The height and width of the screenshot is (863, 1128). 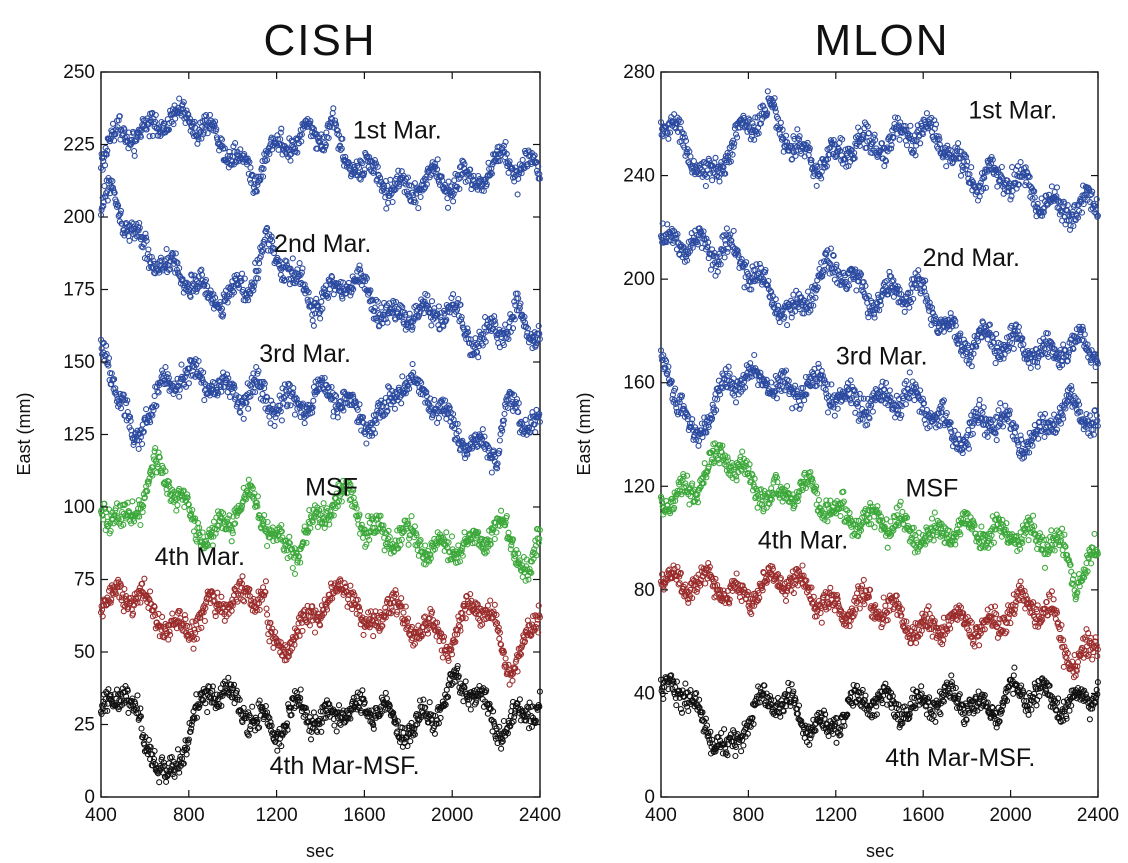 What do you see at coordinates (79, 145) in the screenshot?
I see `y-tick-label: 225` at bounding box center [79, 145].